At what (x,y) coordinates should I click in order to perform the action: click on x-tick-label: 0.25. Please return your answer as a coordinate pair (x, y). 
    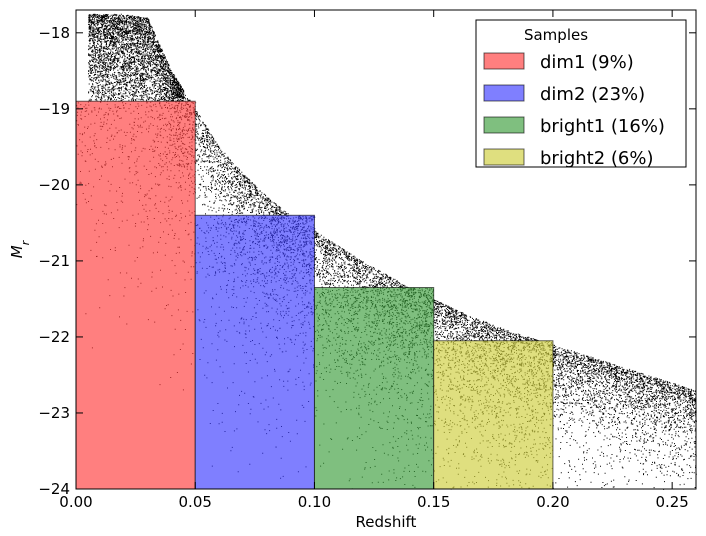
    Looking at the image, I should click on (671, 502).